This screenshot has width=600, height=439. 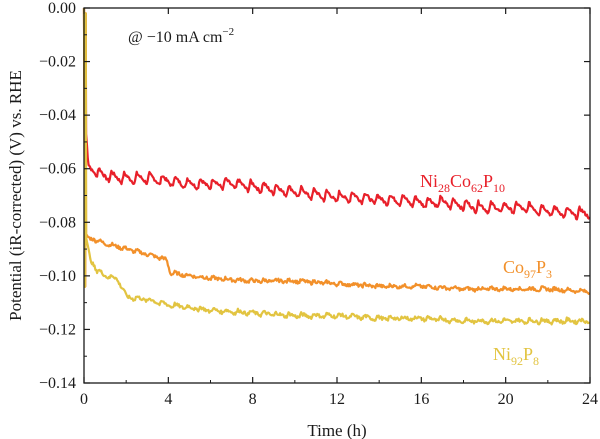 What do you see at coordinates (57, 276) in the screenshot?
I see `y-tick-label: −0.10` at bounding box center [57, 276].